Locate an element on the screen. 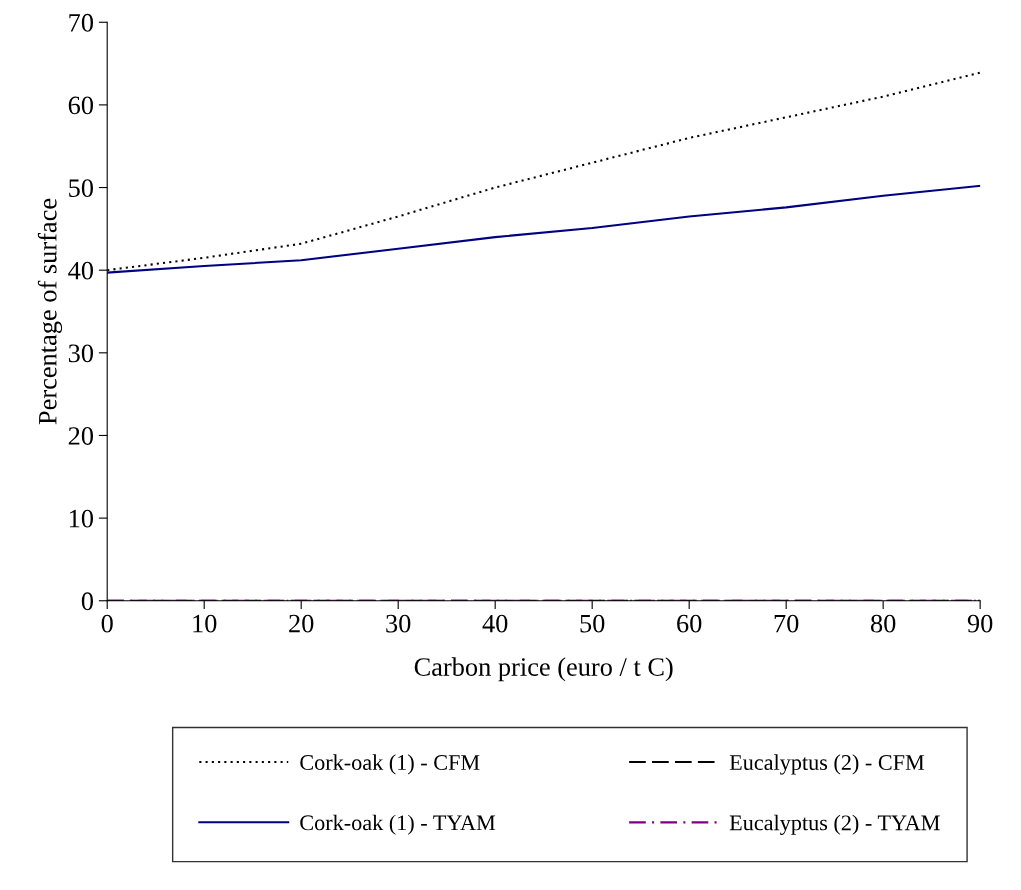  y-tick-label: 40 is located at coordinates (80, 270).